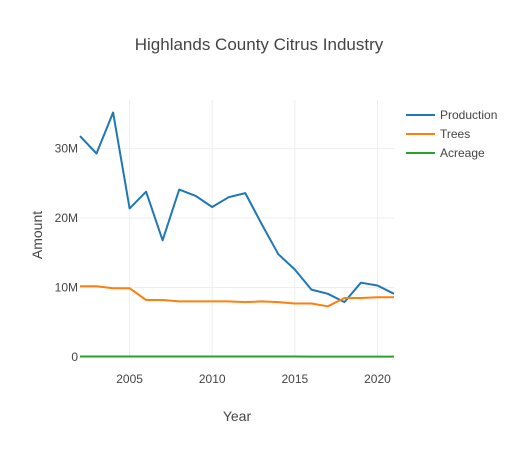  What do you see at coordinates (212, 379) in the screenshot?
I see `x-tick-label: 2010` at bounding box center [212, 379].